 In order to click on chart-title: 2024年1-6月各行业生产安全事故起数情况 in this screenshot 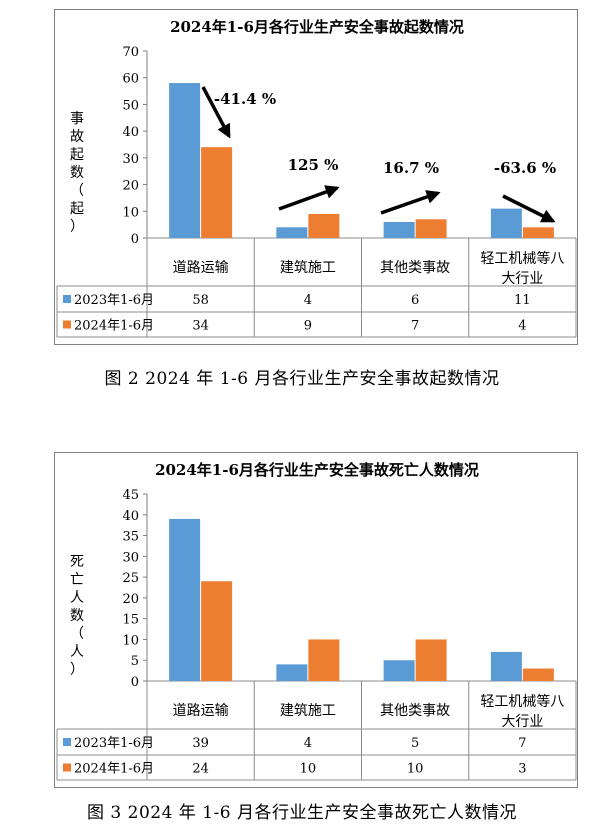, I will do `click(317, 27)`.